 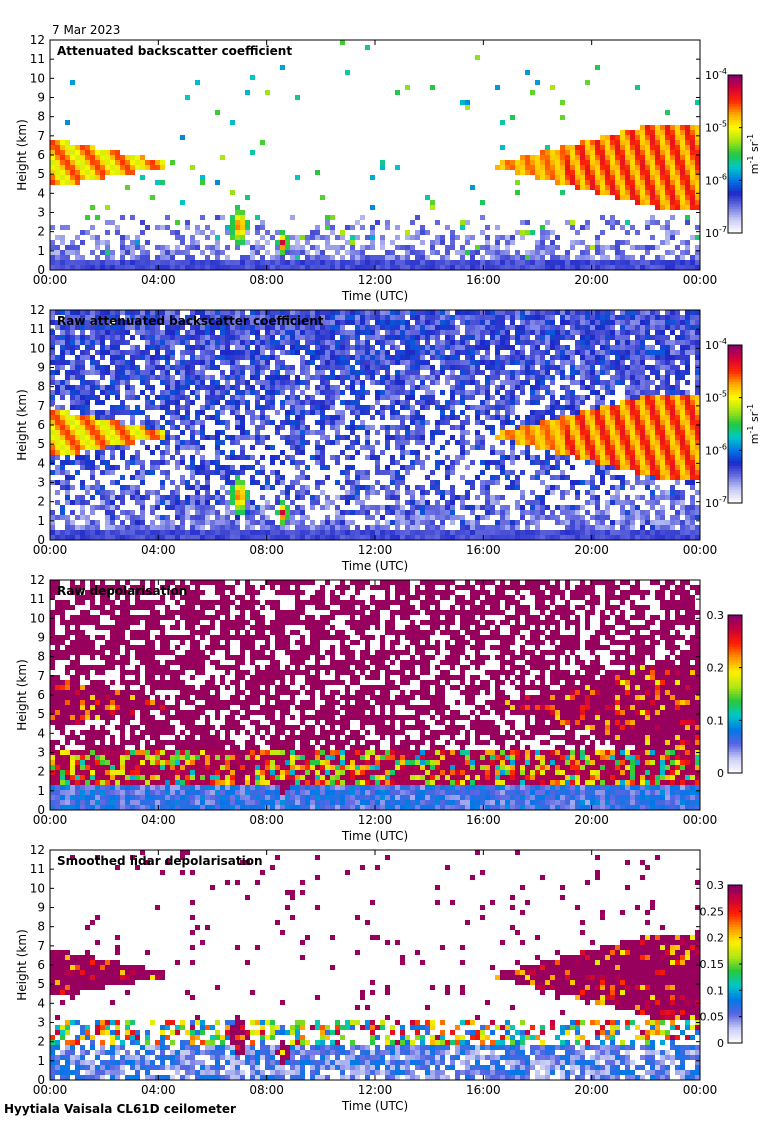 What do you see at coordinates (41, 136) in the screenshot?
I see `y-tick-label: 7` at bounding box center [41, 136].